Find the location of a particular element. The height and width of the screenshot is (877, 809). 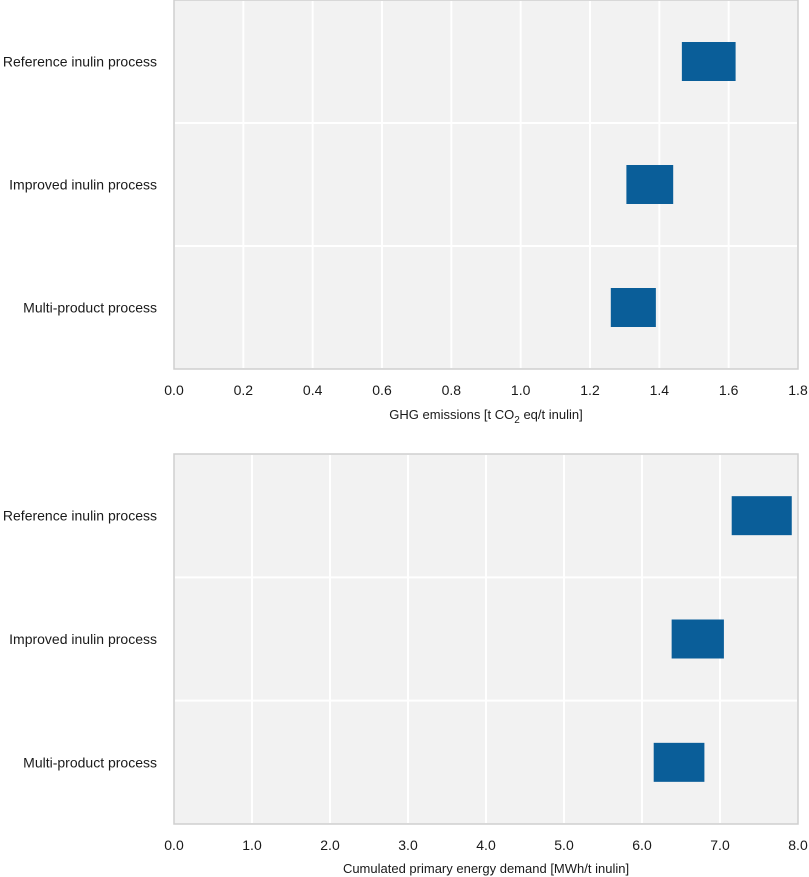

energy-category-label: Reference inulin process is located at coordinates (80, 516).